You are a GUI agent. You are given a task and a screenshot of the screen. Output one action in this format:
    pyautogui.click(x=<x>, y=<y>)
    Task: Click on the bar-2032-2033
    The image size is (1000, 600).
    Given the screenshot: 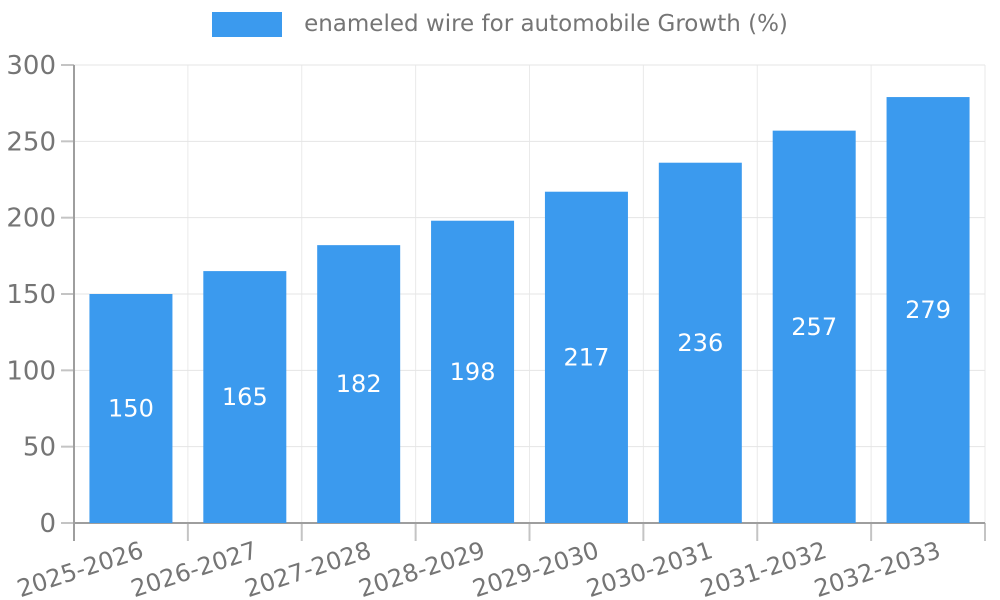 What is the action you would take?
    pyautogui.click(x=928, y=310)
    